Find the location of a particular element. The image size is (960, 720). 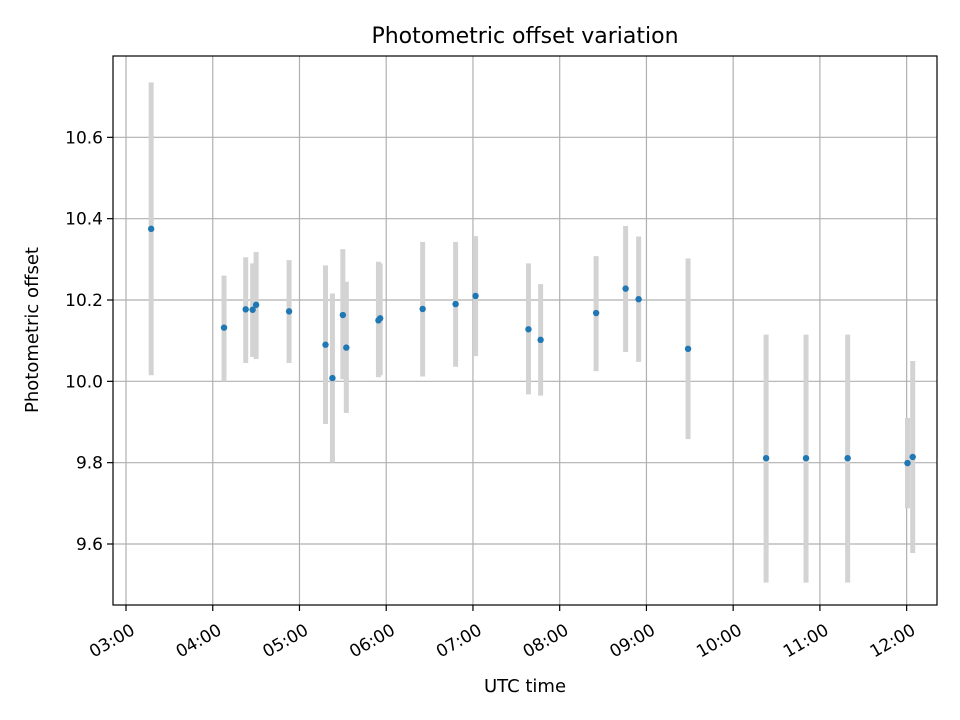

y-tick-label: 10.6 is located at coordinates (84, 138).